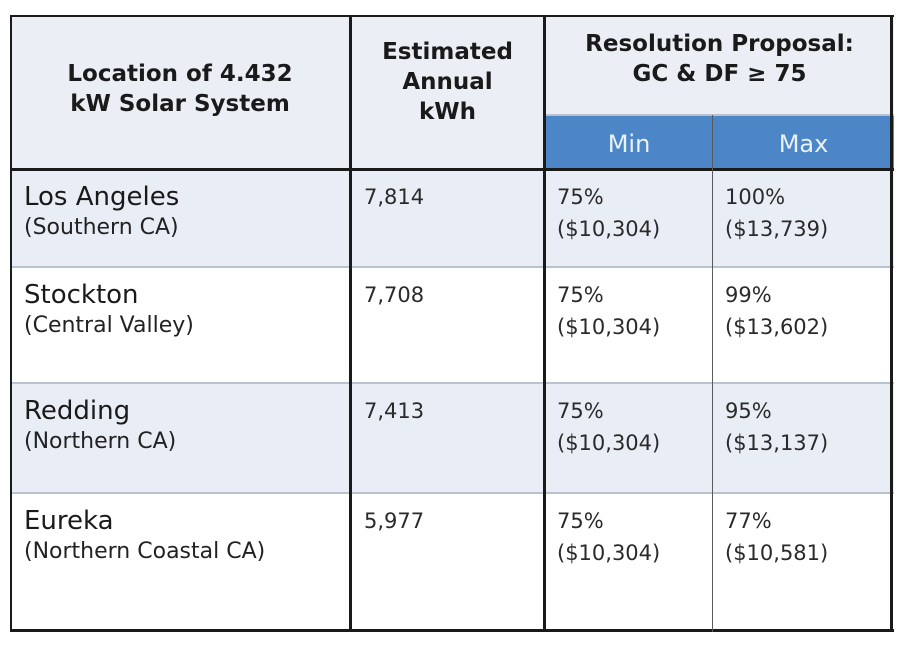 This screenshot has height=646, width=898. I want to click on row-1-max: 100% ($13,739), so click(803, 218).